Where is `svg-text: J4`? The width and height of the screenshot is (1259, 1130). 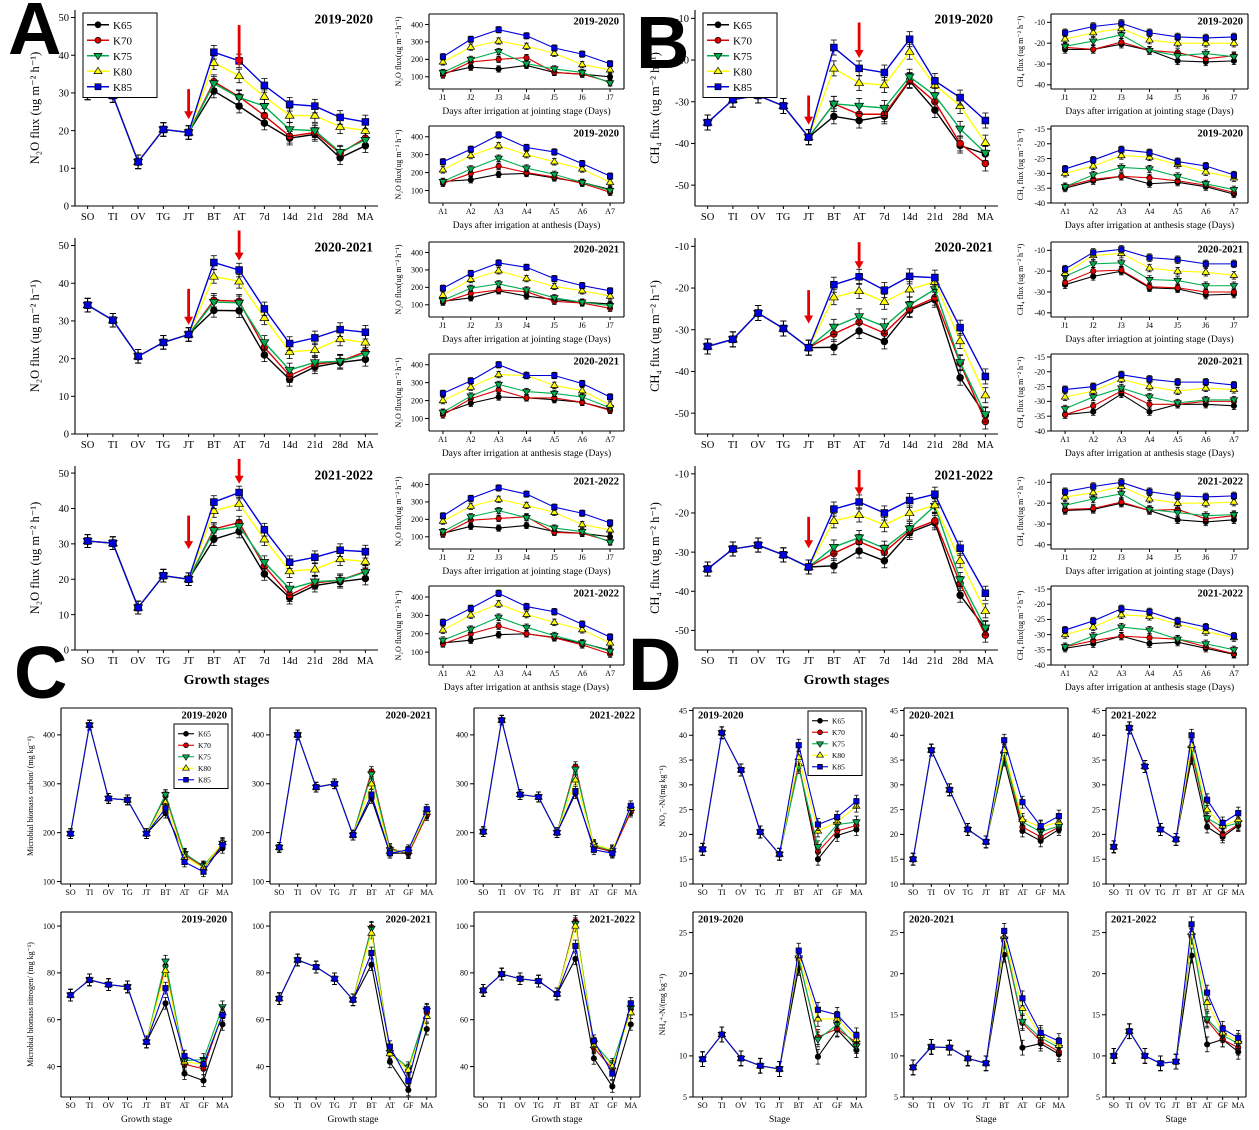
svg-text: J4 is located at coordinates (1149, 97).